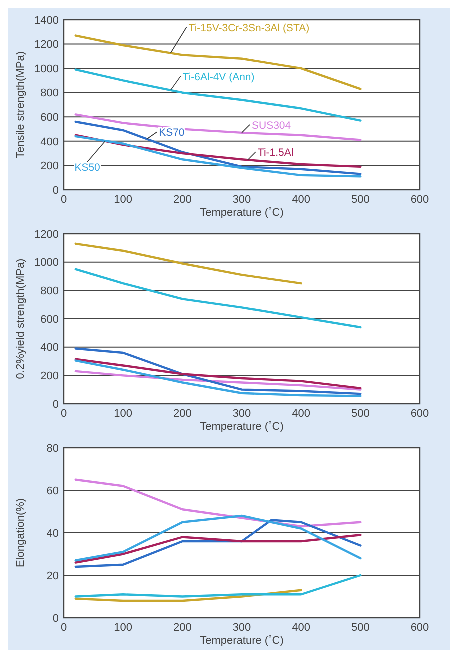 The height and width of the screenshot is (658, 458). Describe the element at coordinates (249, 28) in the screenshot. I see `text: Ti-15V-3Cr-3Sn-3Al (STA)` at that location.